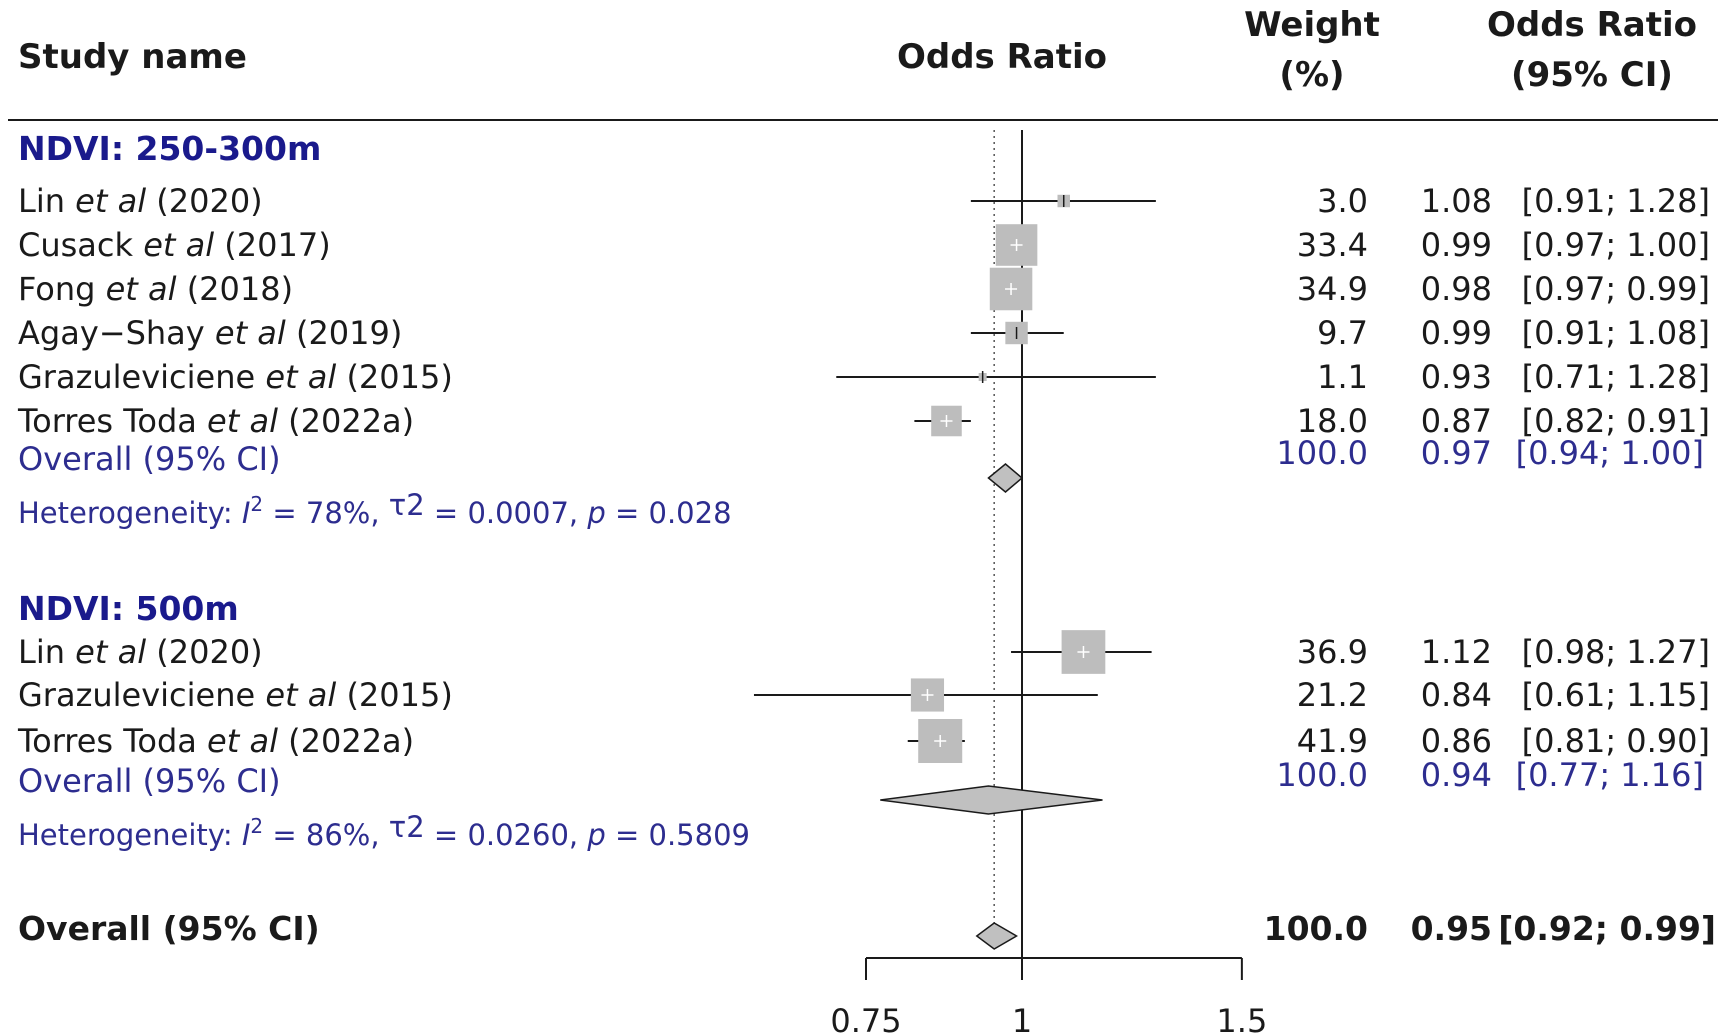  Describe the element at coordinates (1241, 1019) in the screenshot. I see `x-tick-label: 1.5` at that location.